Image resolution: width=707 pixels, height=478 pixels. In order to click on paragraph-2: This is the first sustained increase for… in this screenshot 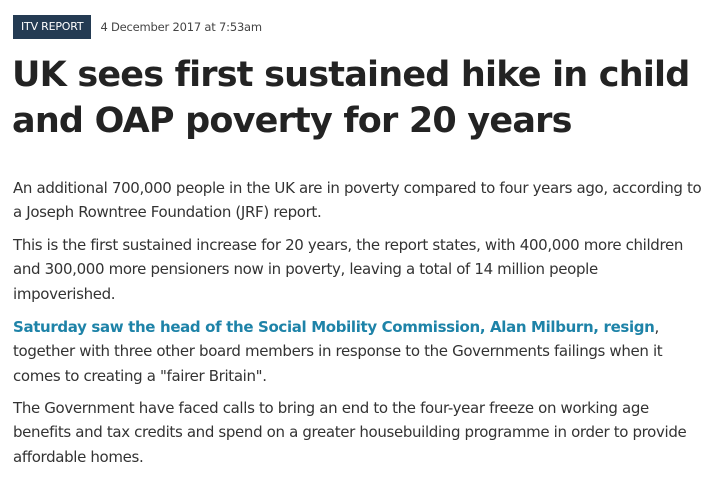, I will do `click(348, 269)`.